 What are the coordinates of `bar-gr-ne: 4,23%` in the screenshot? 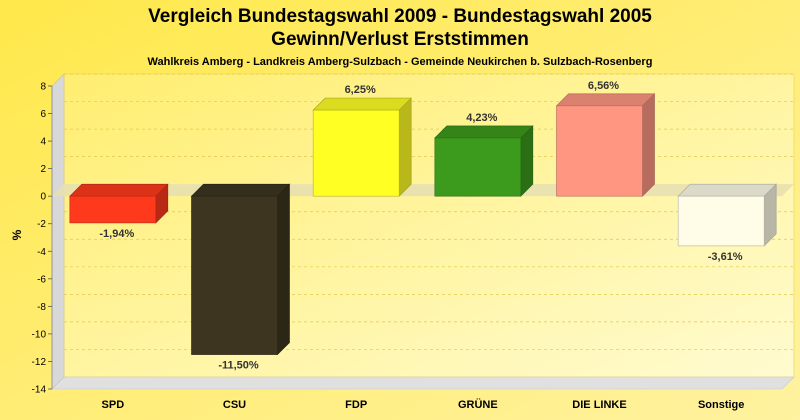 It's located at (484, 154).